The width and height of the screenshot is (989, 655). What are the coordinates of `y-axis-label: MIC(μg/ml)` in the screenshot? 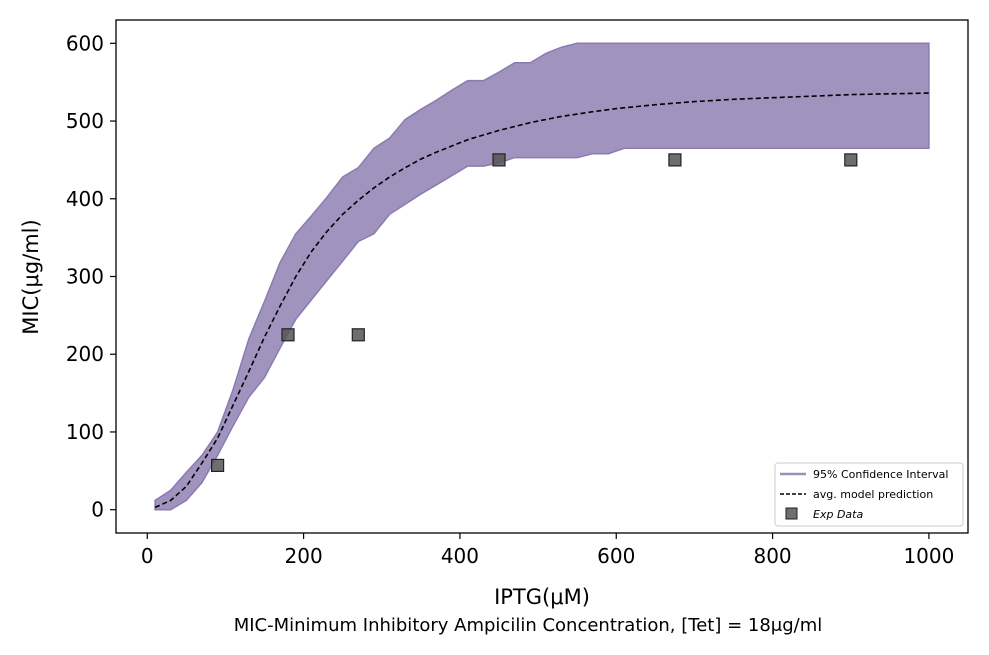 It's located at (31, 276).